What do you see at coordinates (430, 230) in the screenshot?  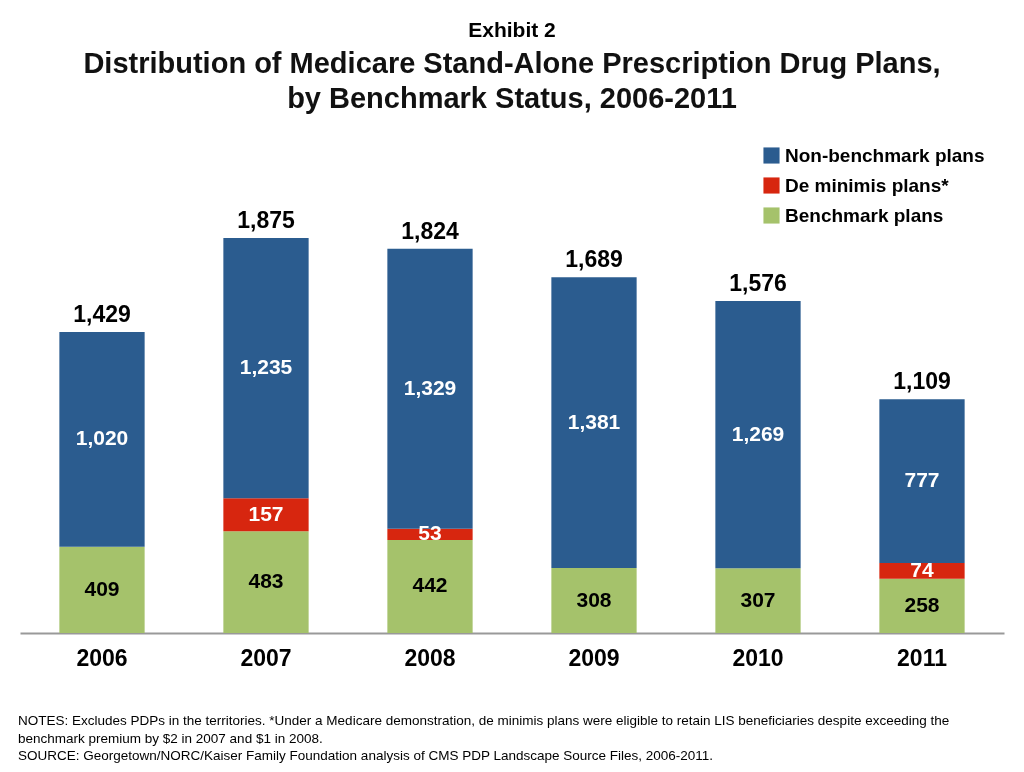 I see `total-label: 1,824` at bounding box center [430, 230].